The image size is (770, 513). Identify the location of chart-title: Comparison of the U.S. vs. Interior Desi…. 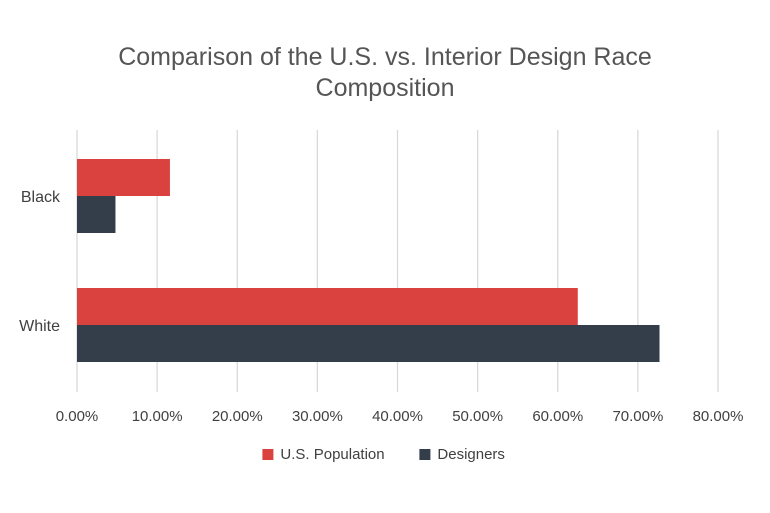
(385, 73).